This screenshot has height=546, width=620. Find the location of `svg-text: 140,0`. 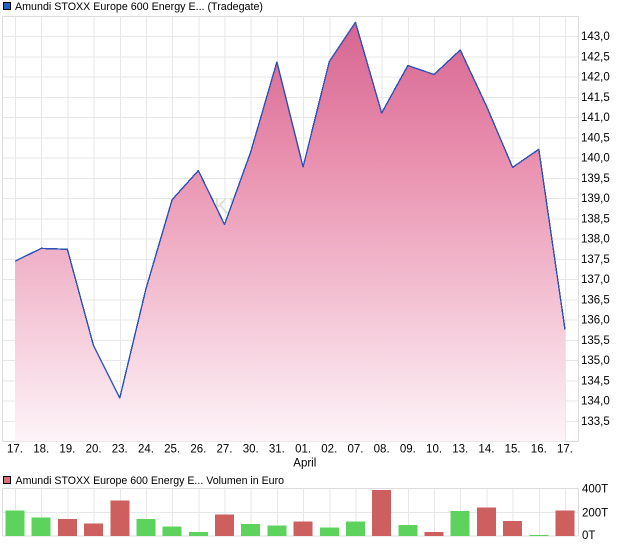

svg-text: 140,0 is located at coordinates (595, 159).